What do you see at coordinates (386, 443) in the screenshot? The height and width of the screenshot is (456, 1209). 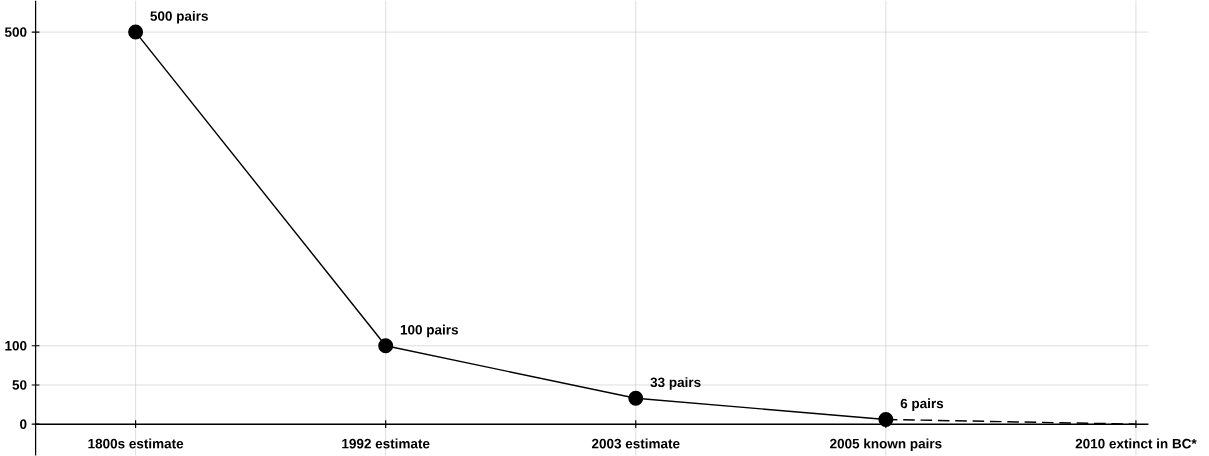 I see `x-tick-label: 1992 estimate` at bounding box center [386, 443].